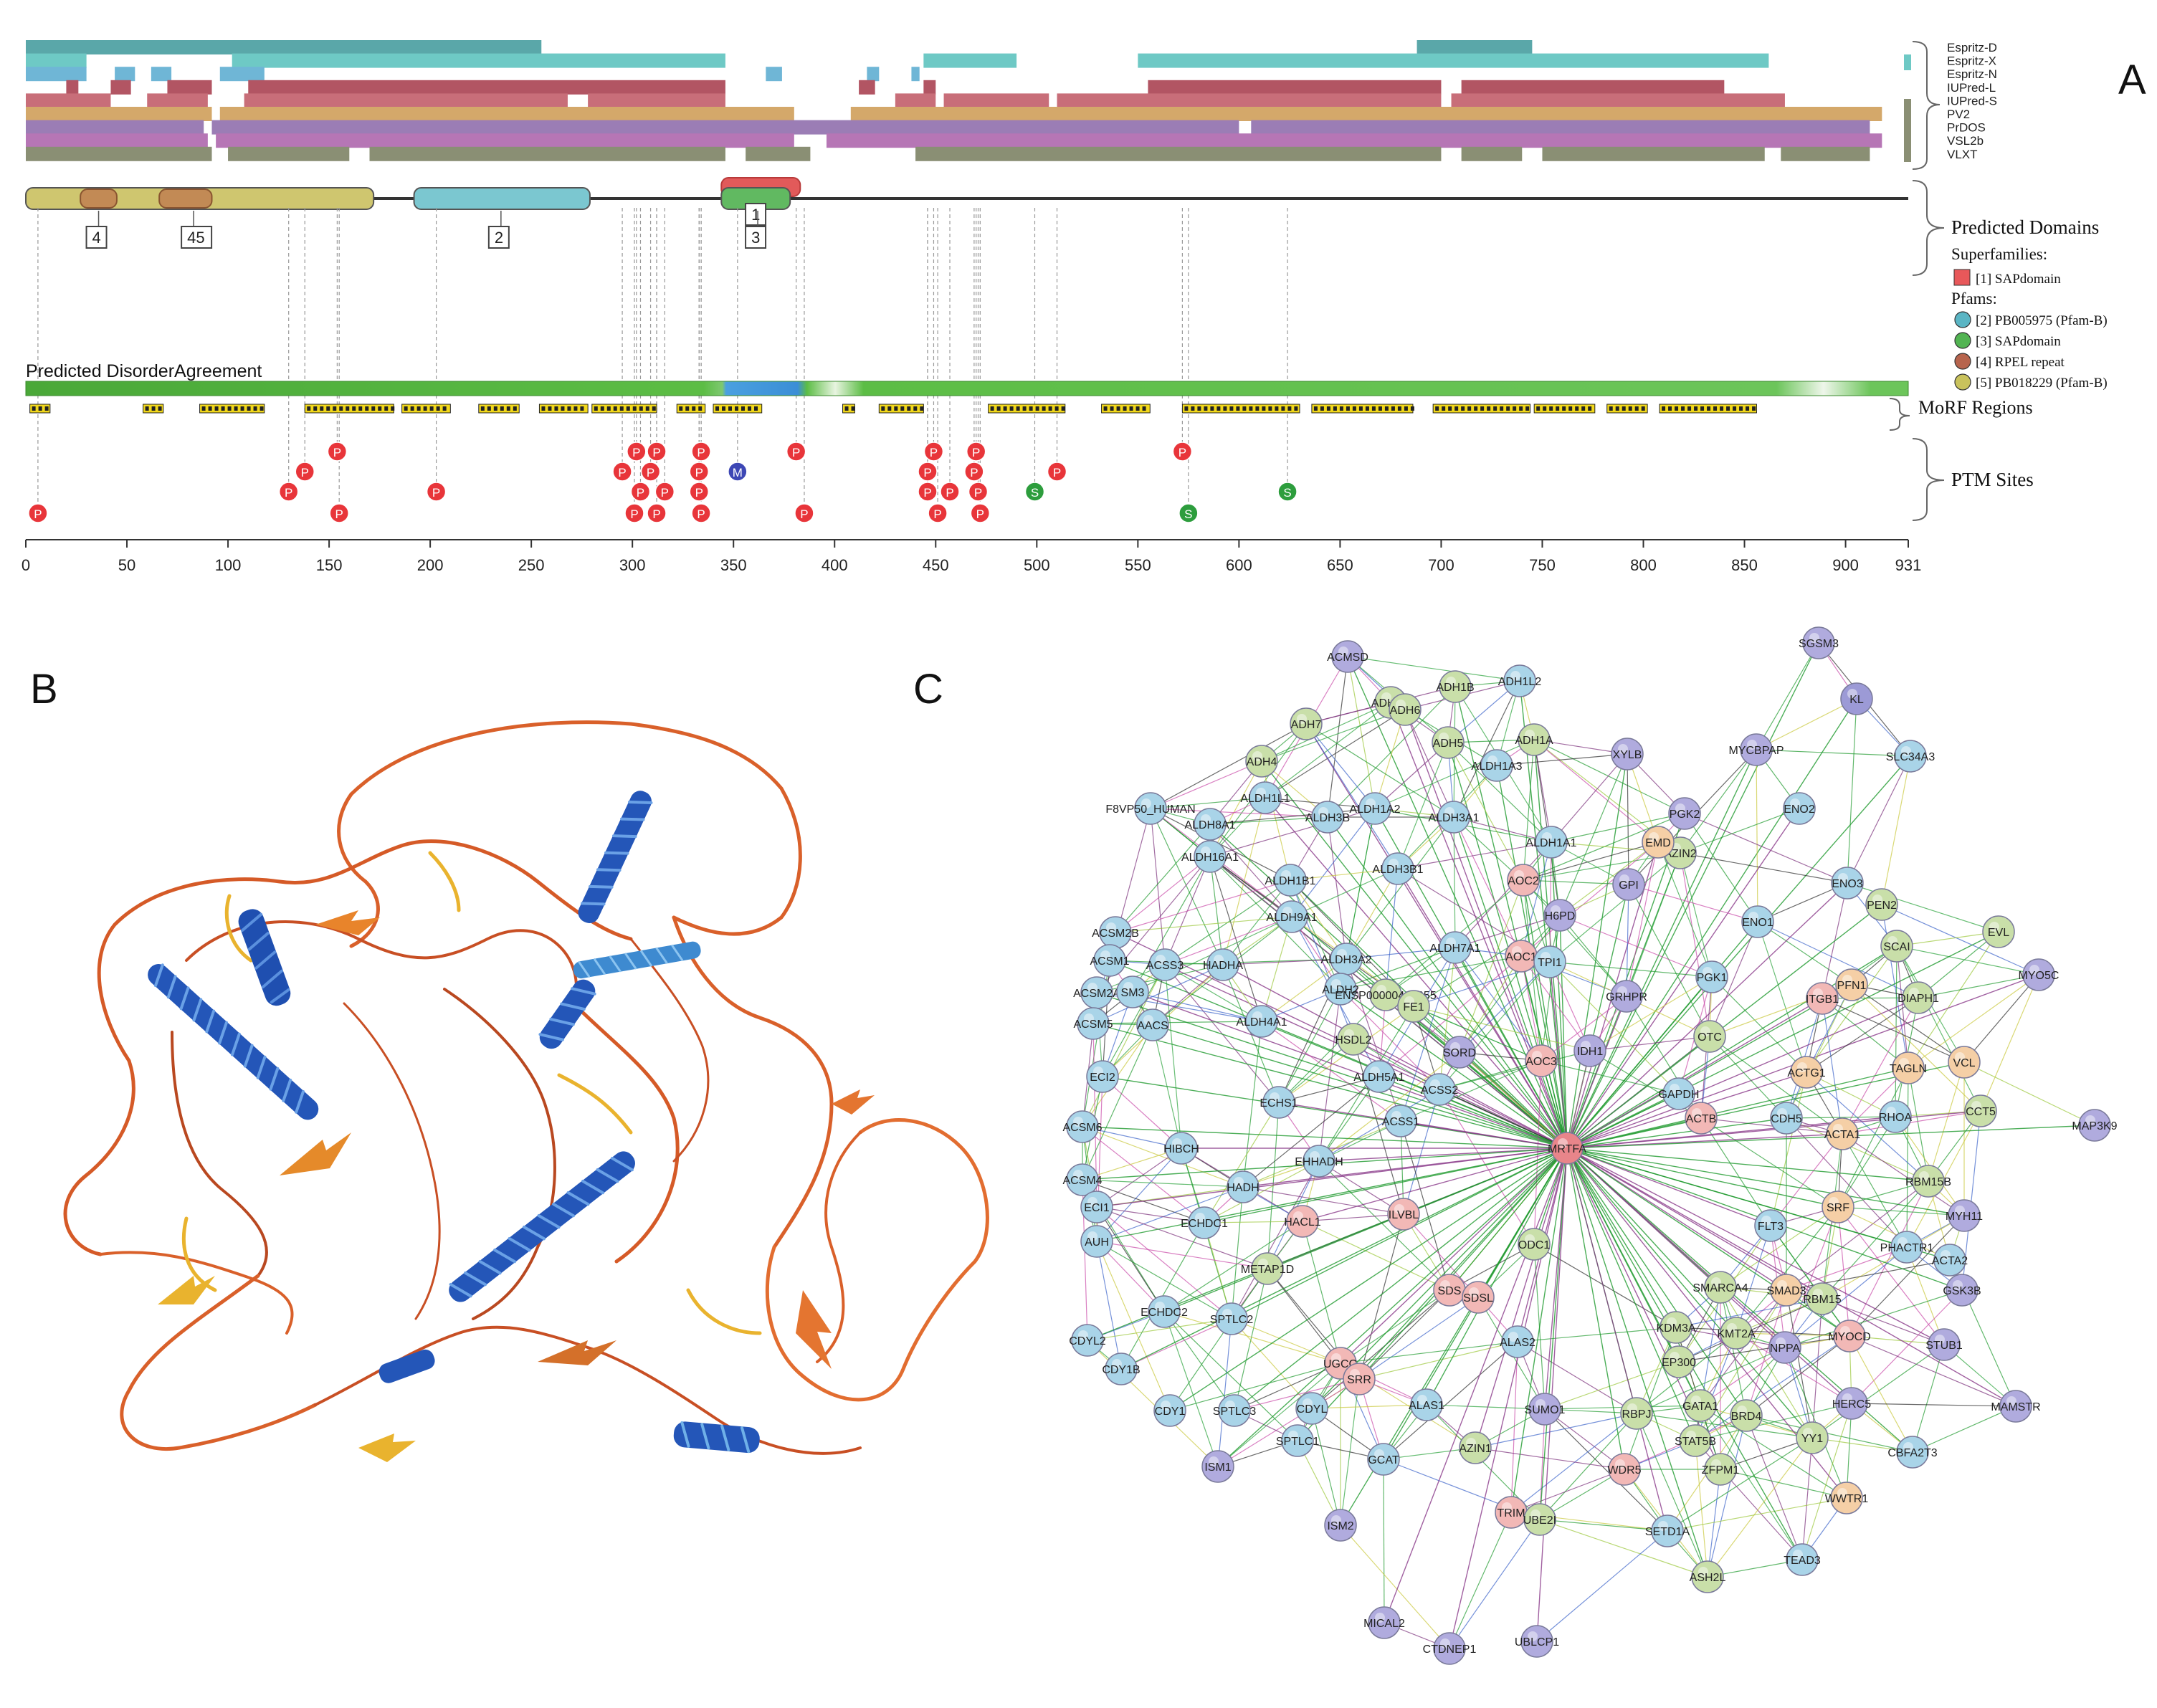 Image resolution: width=2157 pixels, height=1708 pixels. I want to click on node-label: ALDH1L1, so click(1265, 799).